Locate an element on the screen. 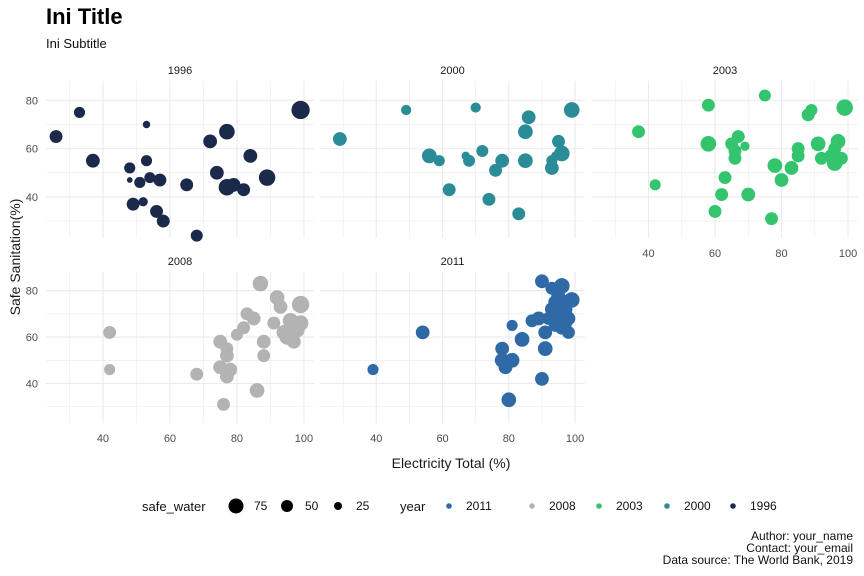 The width and height of the screenshot is (864, 576). y-axis-title: Safe Sanitation(%) is located at coordinates (15, 257).